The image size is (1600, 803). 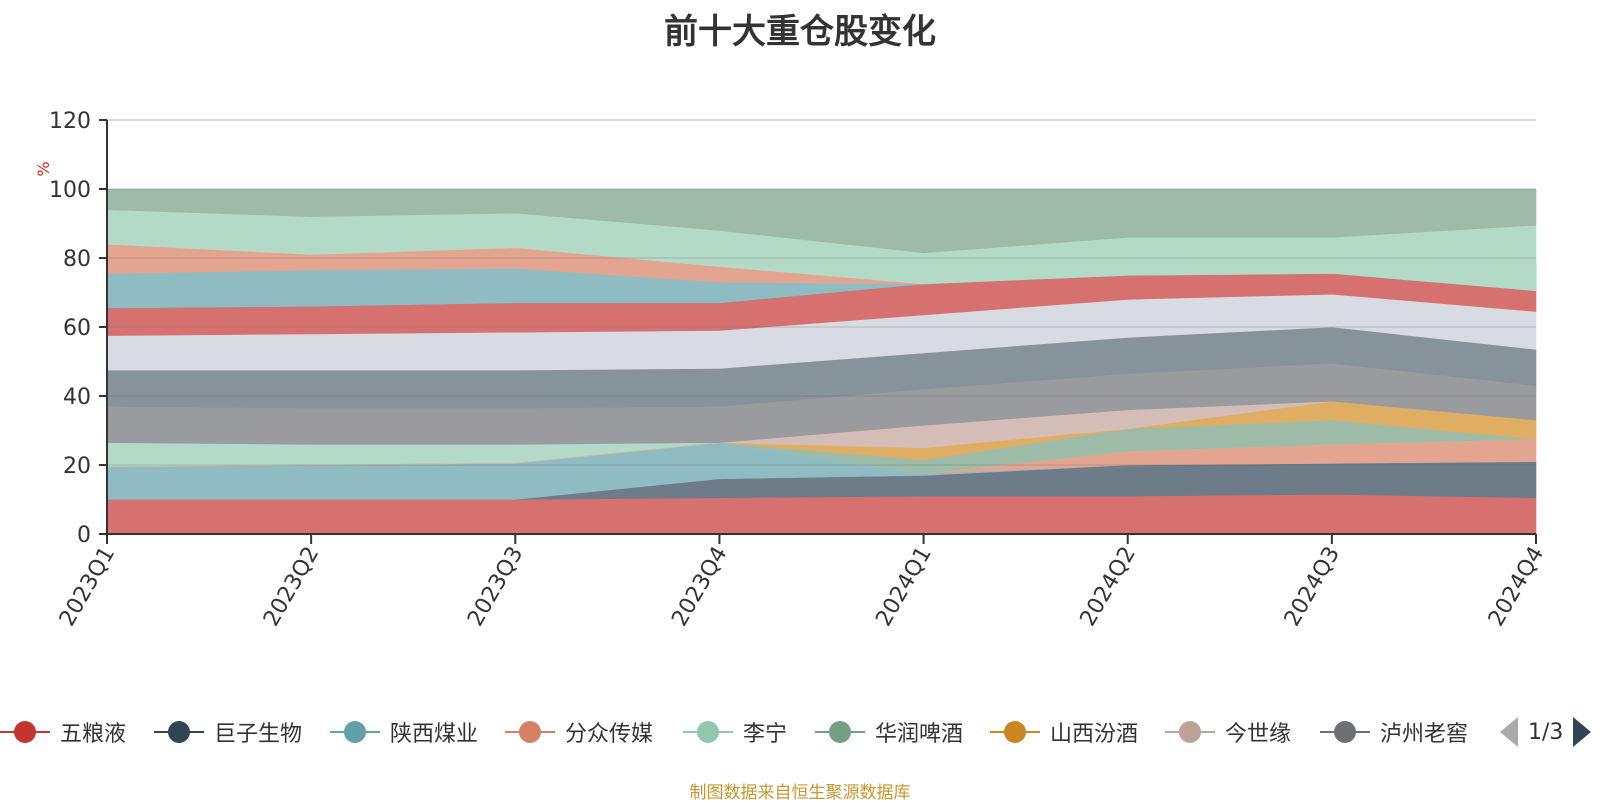 What do you see at coordinates (765, 734) in the screenshot?
I see `legend-label: 李宁` at bounding box center [765, 734].